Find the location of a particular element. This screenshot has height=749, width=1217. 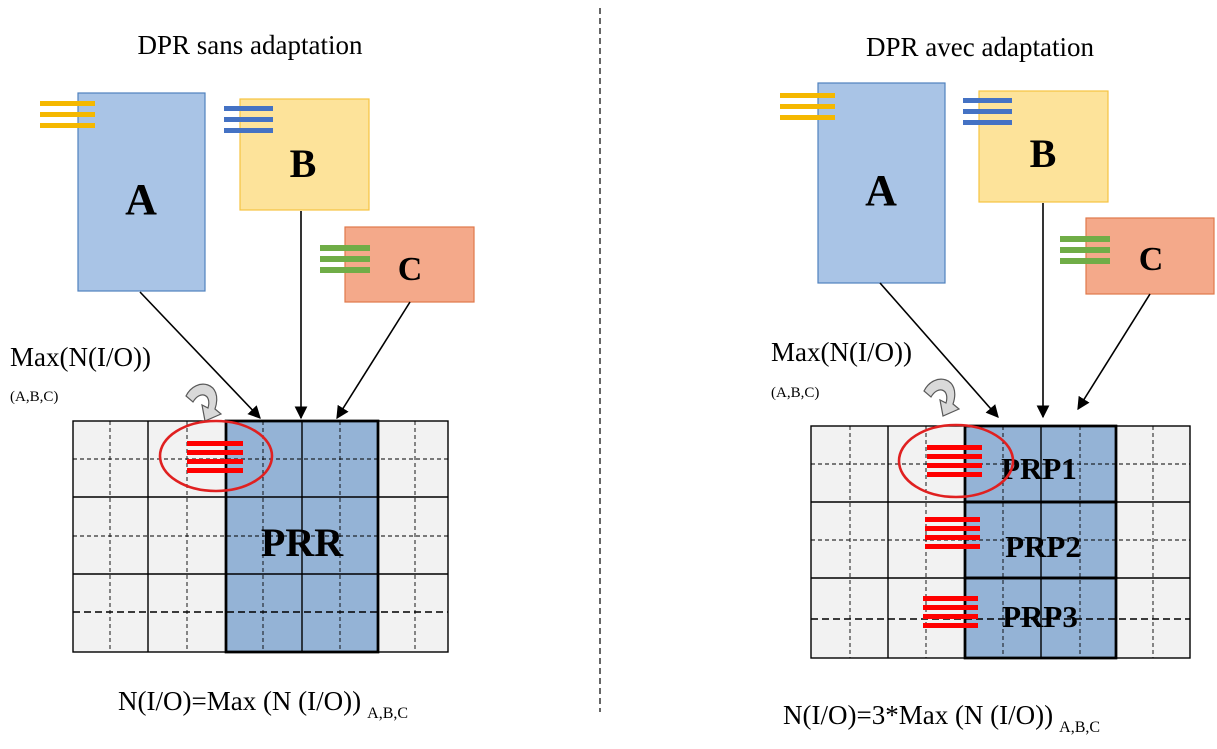

right-module-b-label: B is located at coordinates (1043, 153).